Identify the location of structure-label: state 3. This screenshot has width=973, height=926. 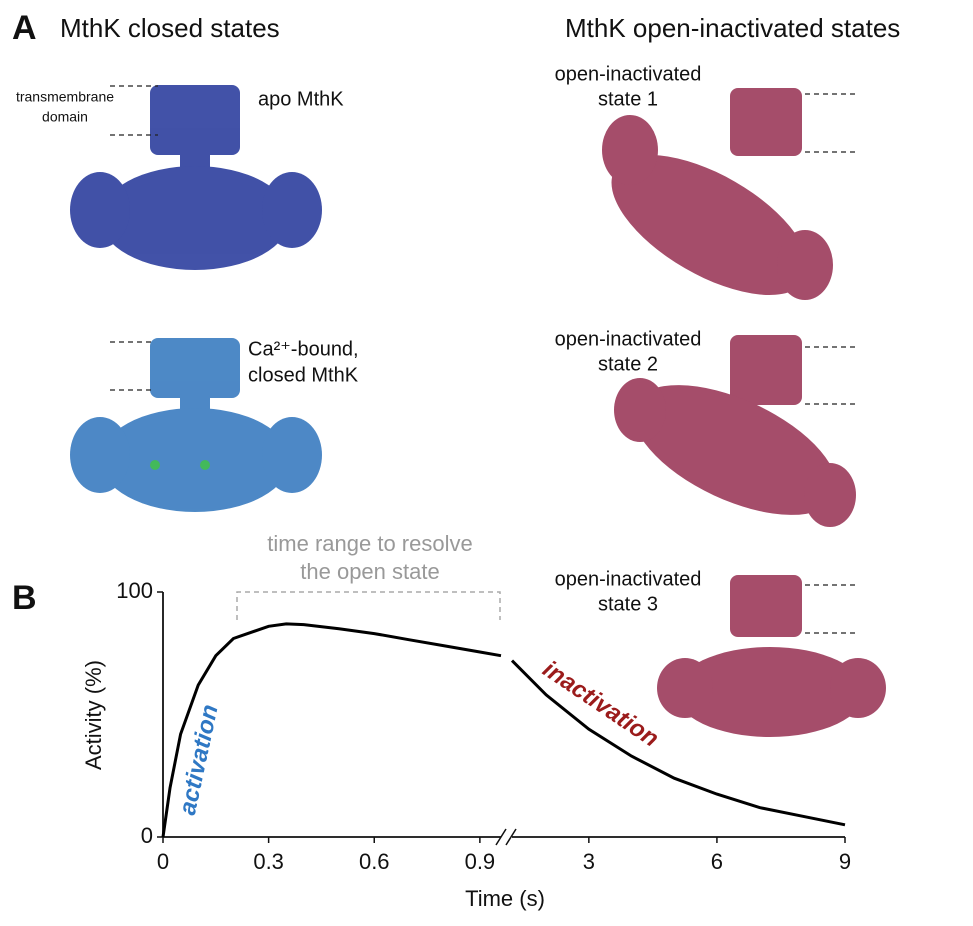
(628, 604).